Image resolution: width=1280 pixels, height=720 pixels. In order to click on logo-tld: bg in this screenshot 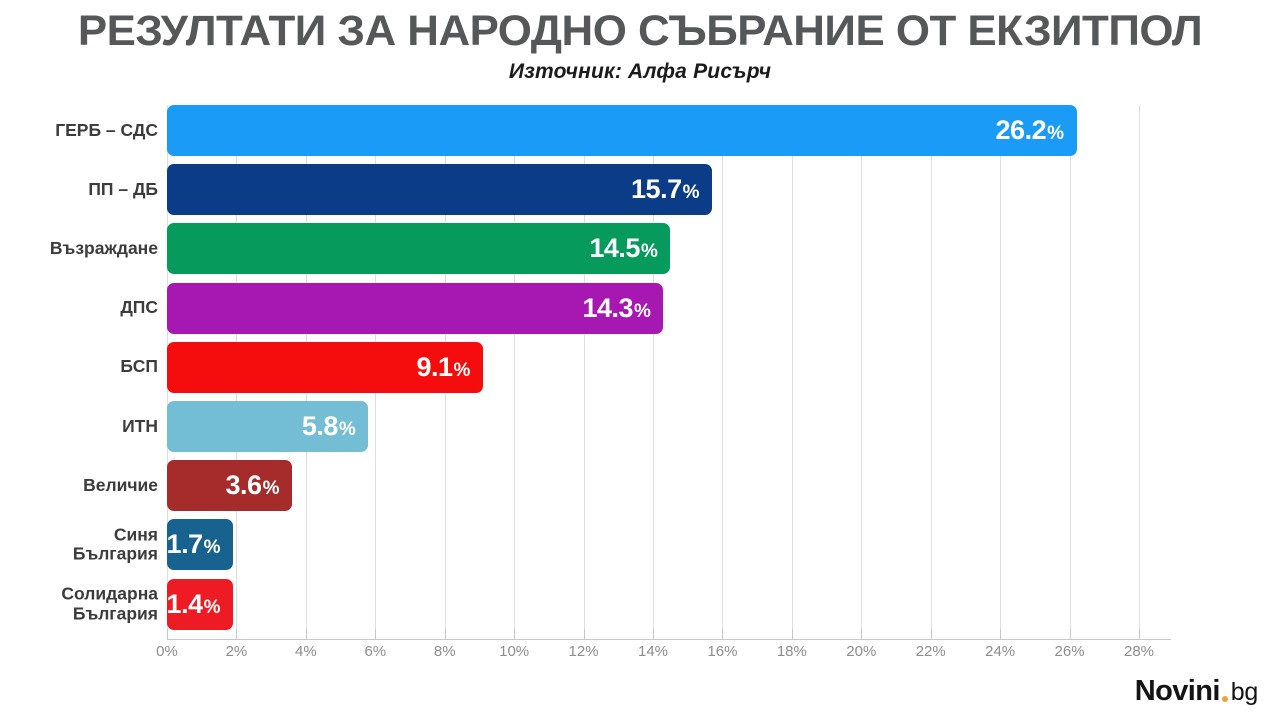, I will do `click(1244, 692)`.